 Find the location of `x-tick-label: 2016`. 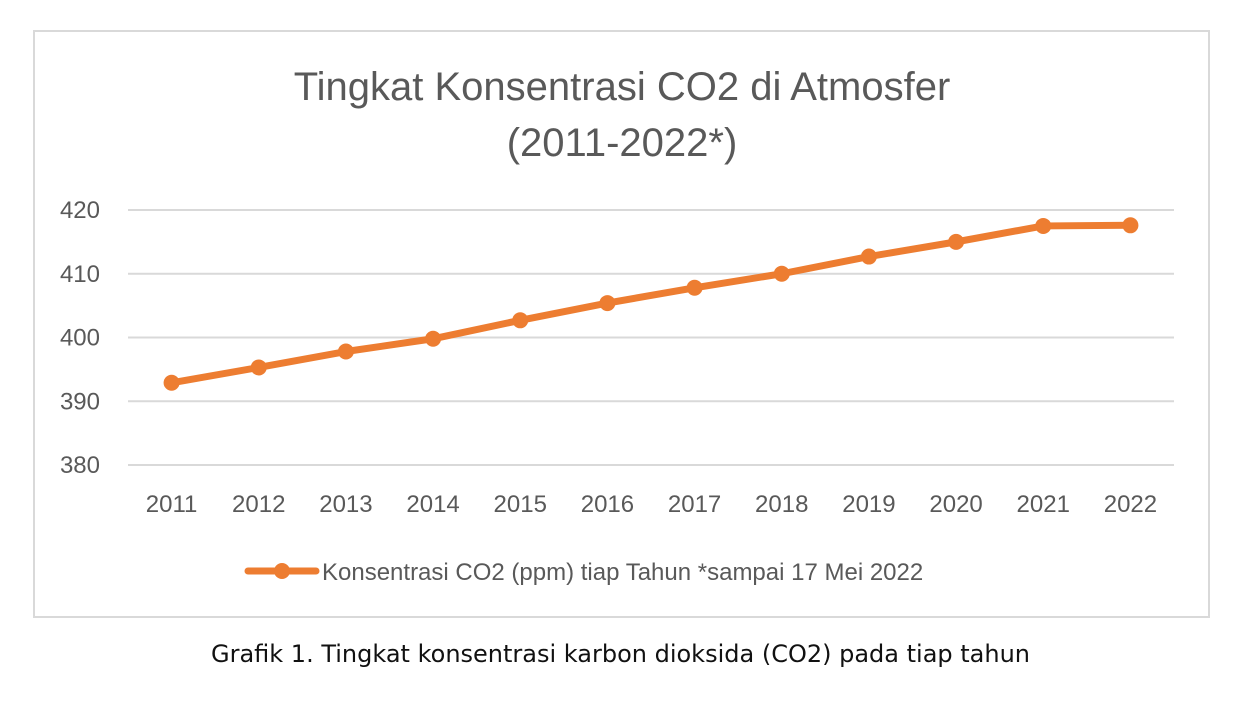

x-tick-label: 2016 is located at coordinates (607, 504).